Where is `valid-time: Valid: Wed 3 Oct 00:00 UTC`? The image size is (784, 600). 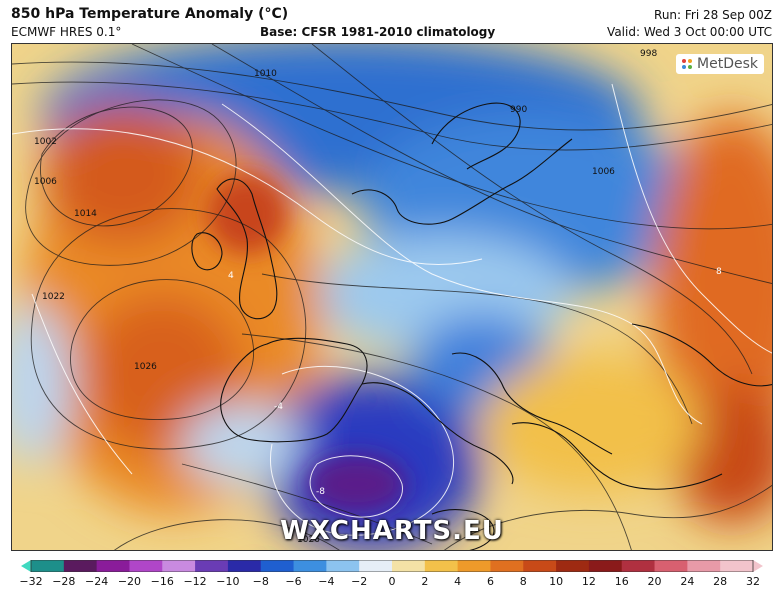 valid-time: Valid: Wed 3 Oct 00:00 UTC is located at coordinates (689, 32).